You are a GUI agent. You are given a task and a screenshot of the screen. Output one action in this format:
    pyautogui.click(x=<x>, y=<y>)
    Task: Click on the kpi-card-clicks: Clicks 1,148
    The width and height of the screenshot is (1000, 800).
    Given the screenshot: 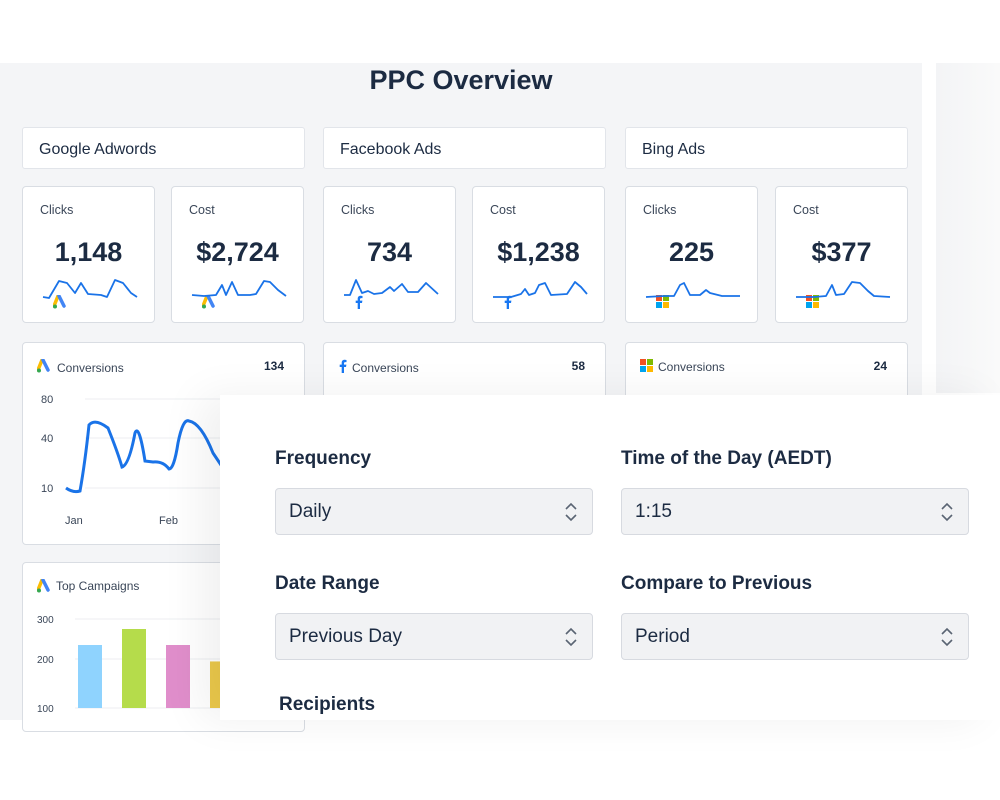 What is the action you would take?
    pyautogui.click(x=88, y=254)
    